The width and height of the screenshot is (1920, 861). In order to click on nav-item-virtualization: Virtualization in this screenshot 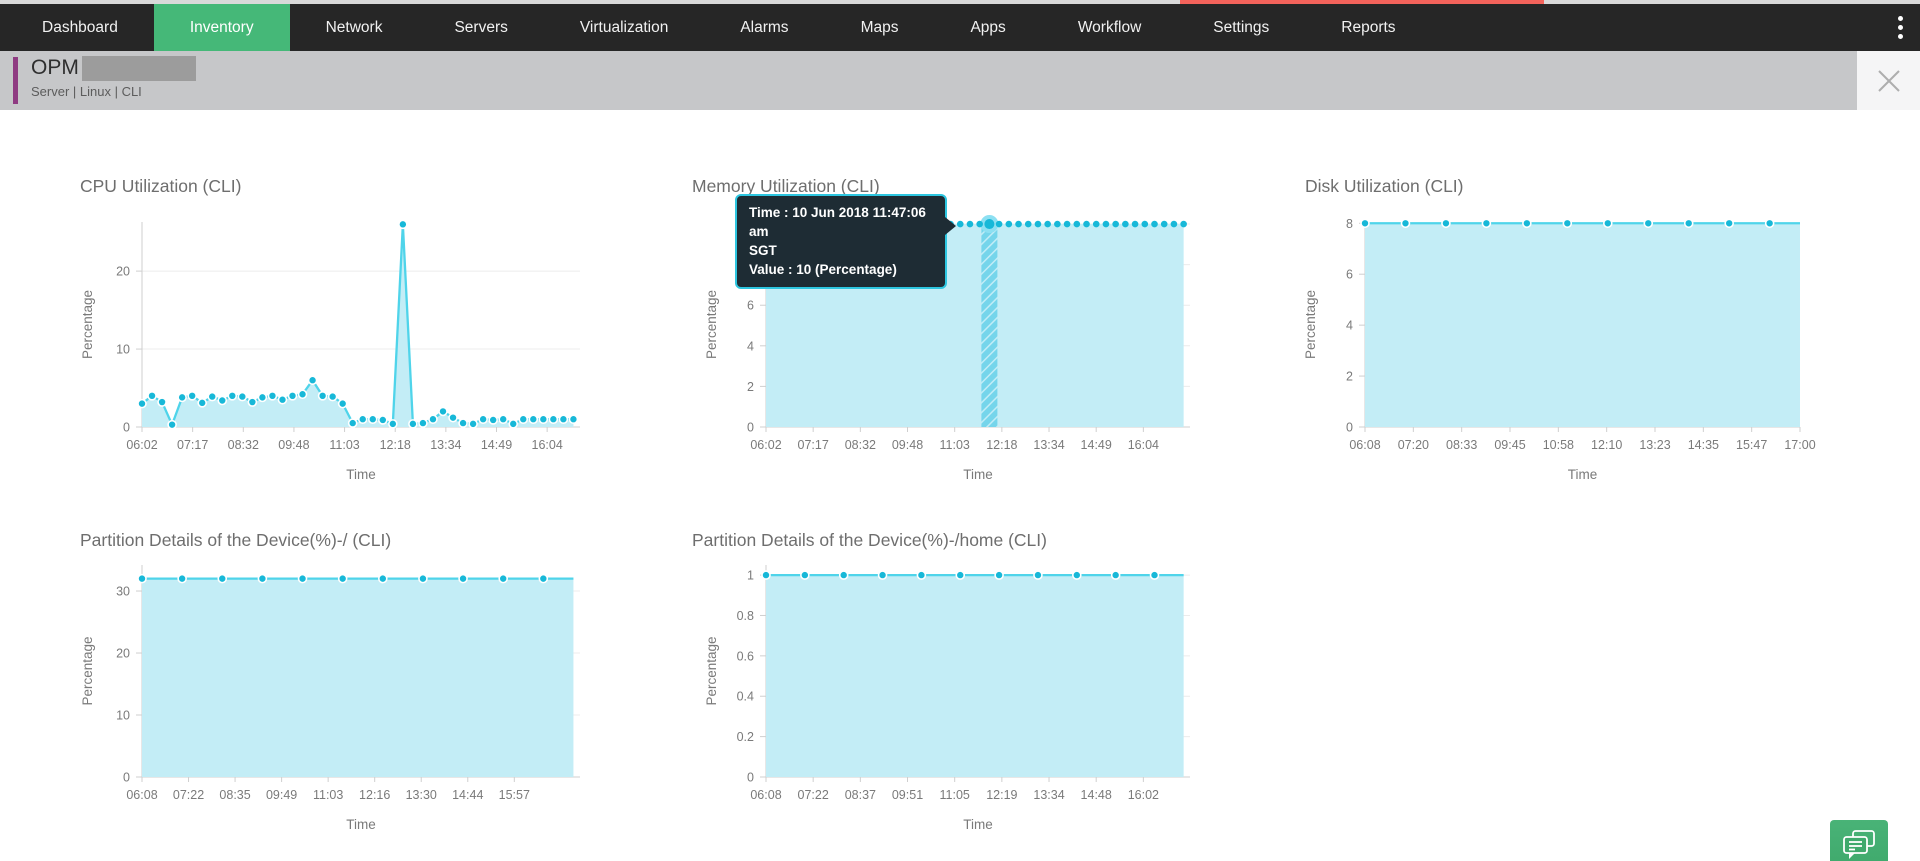, I will do `click(624, 27)`.